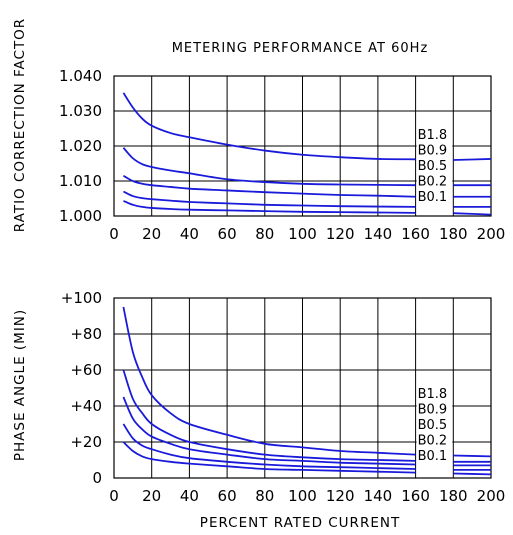 The width and height of the screenshot is (513, 535). I want to click on phase-angle-y-label: PHASE ANGLE (MIN), so click(20, 385).